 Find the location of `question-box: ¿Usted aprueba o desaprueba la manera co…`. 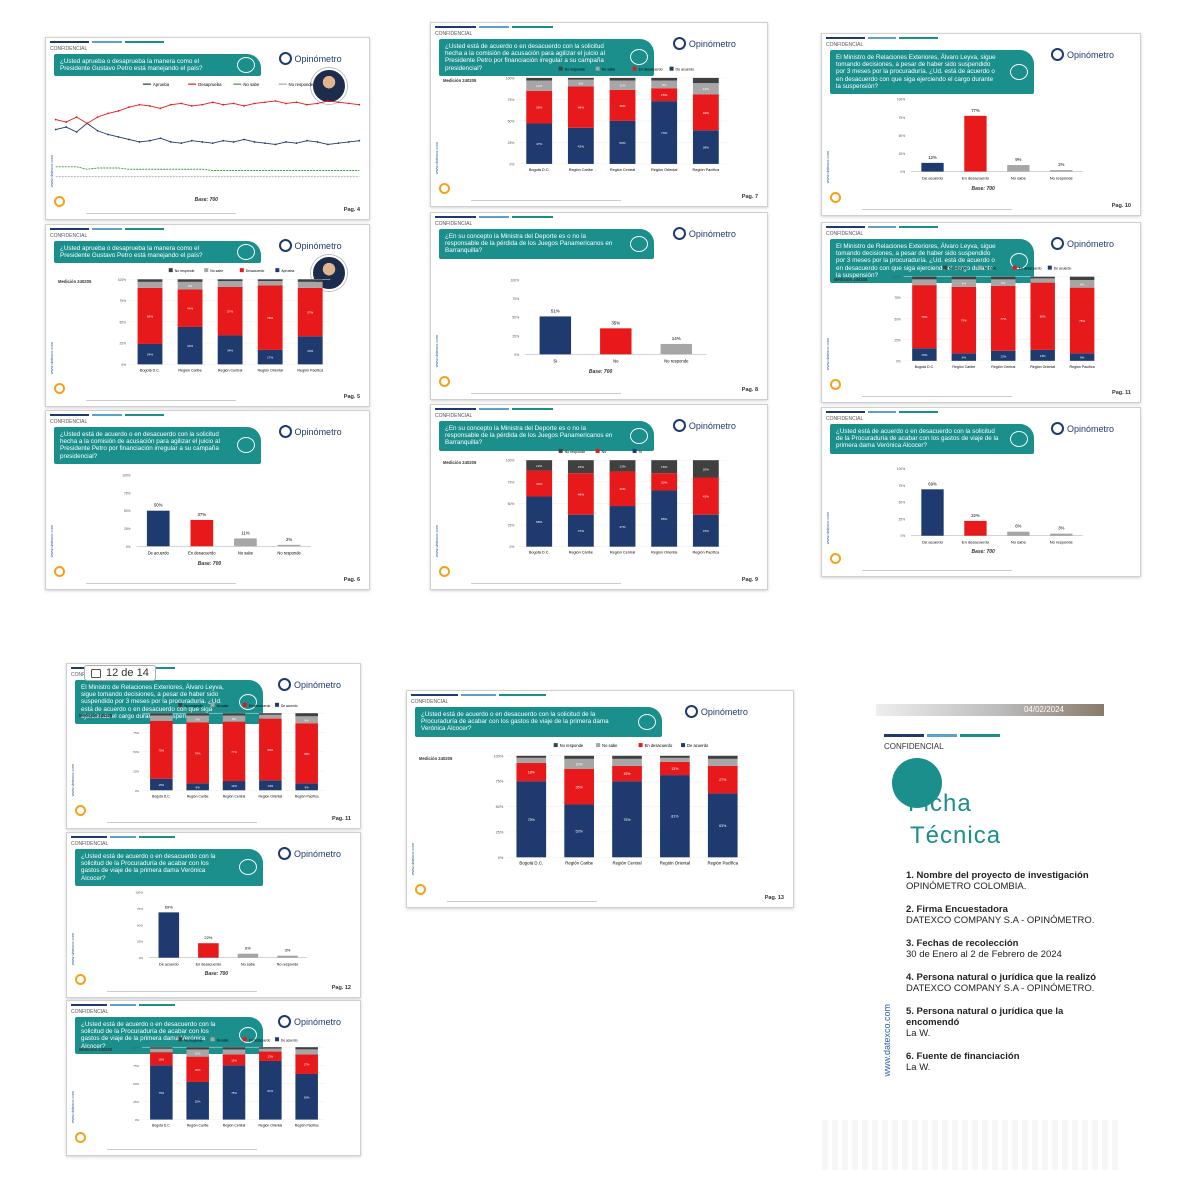

question-box: ¿Usted aprueba o desaprueba la manera co… is located at coordinates (157, 65).